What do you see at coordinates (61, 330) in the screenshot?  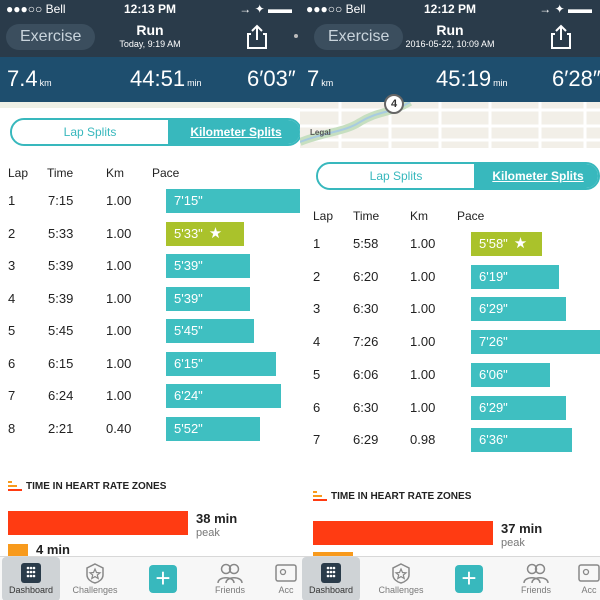 I see `lap-time: 5:45` at bounding box center [61, 330].